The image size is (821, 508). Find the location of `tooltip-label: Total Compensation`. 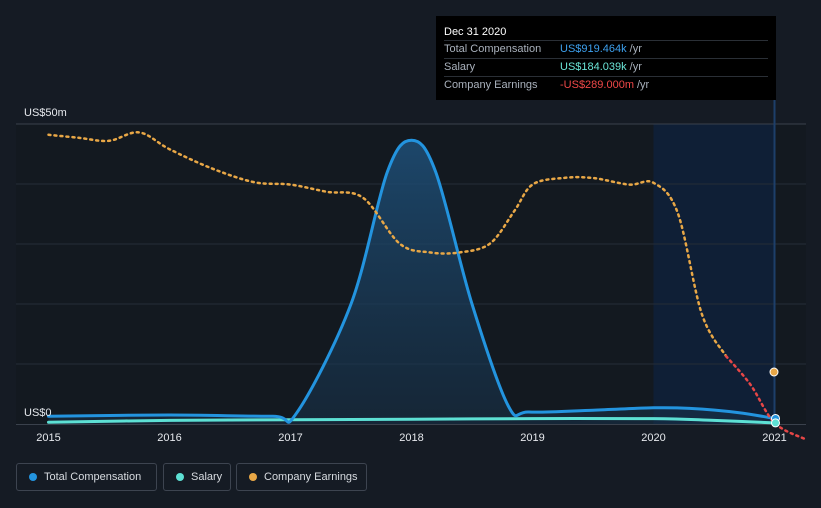

tooltip-label: Total Compensation is located at coordinates (493, 49).